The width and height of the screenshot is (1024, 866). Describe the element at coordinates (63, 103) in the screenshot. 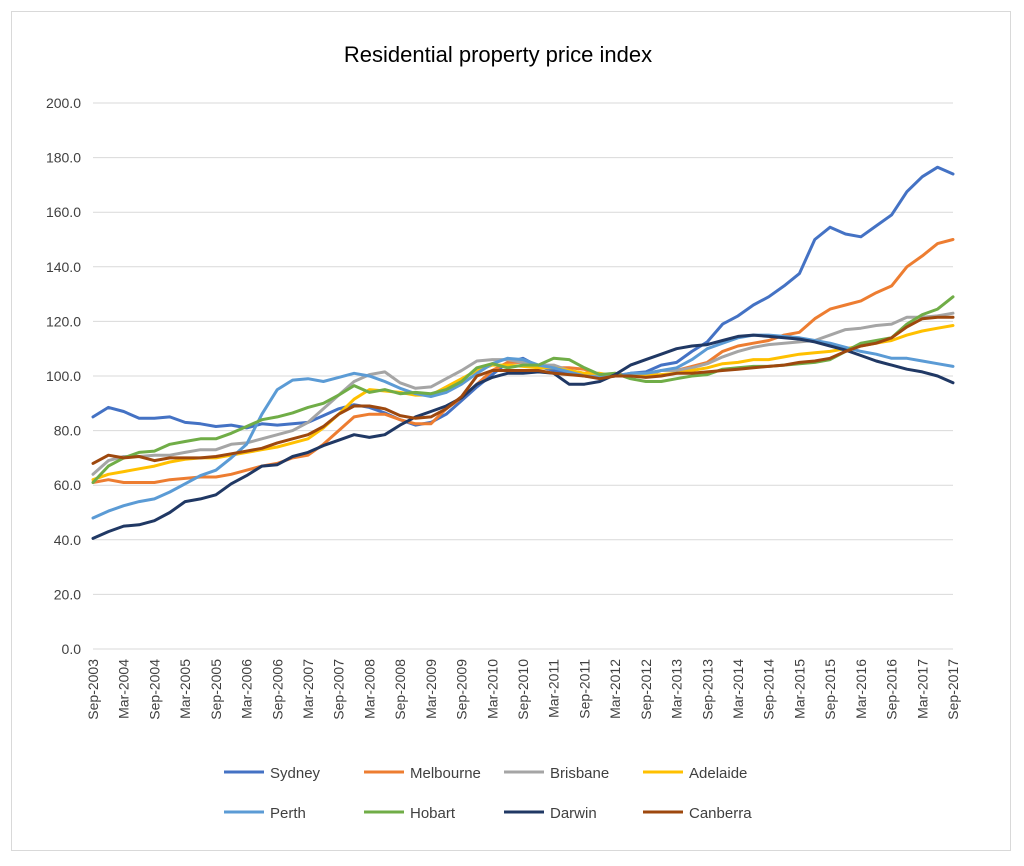

I see `y-tick-label: 200.0` at that location.